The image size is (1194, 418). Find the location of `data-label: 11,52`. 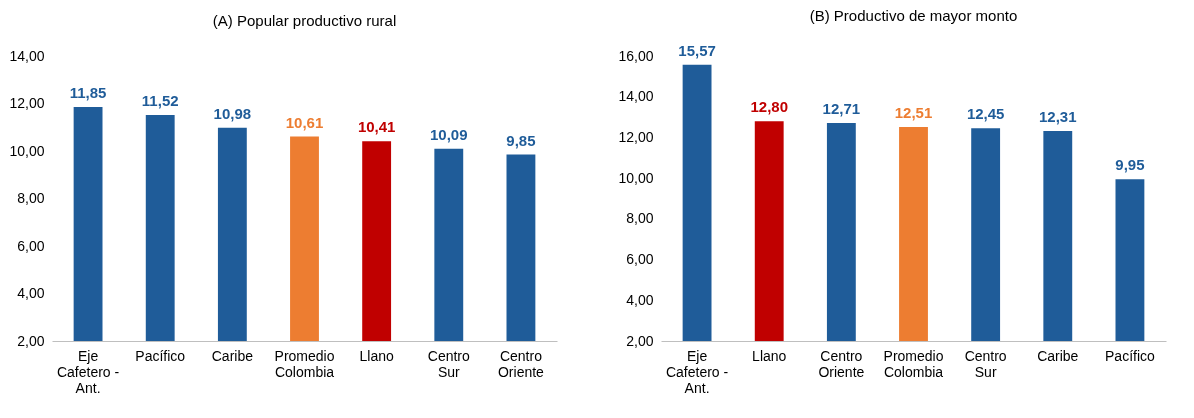

data-label: 11,52 is located at coordinates (160, 100).